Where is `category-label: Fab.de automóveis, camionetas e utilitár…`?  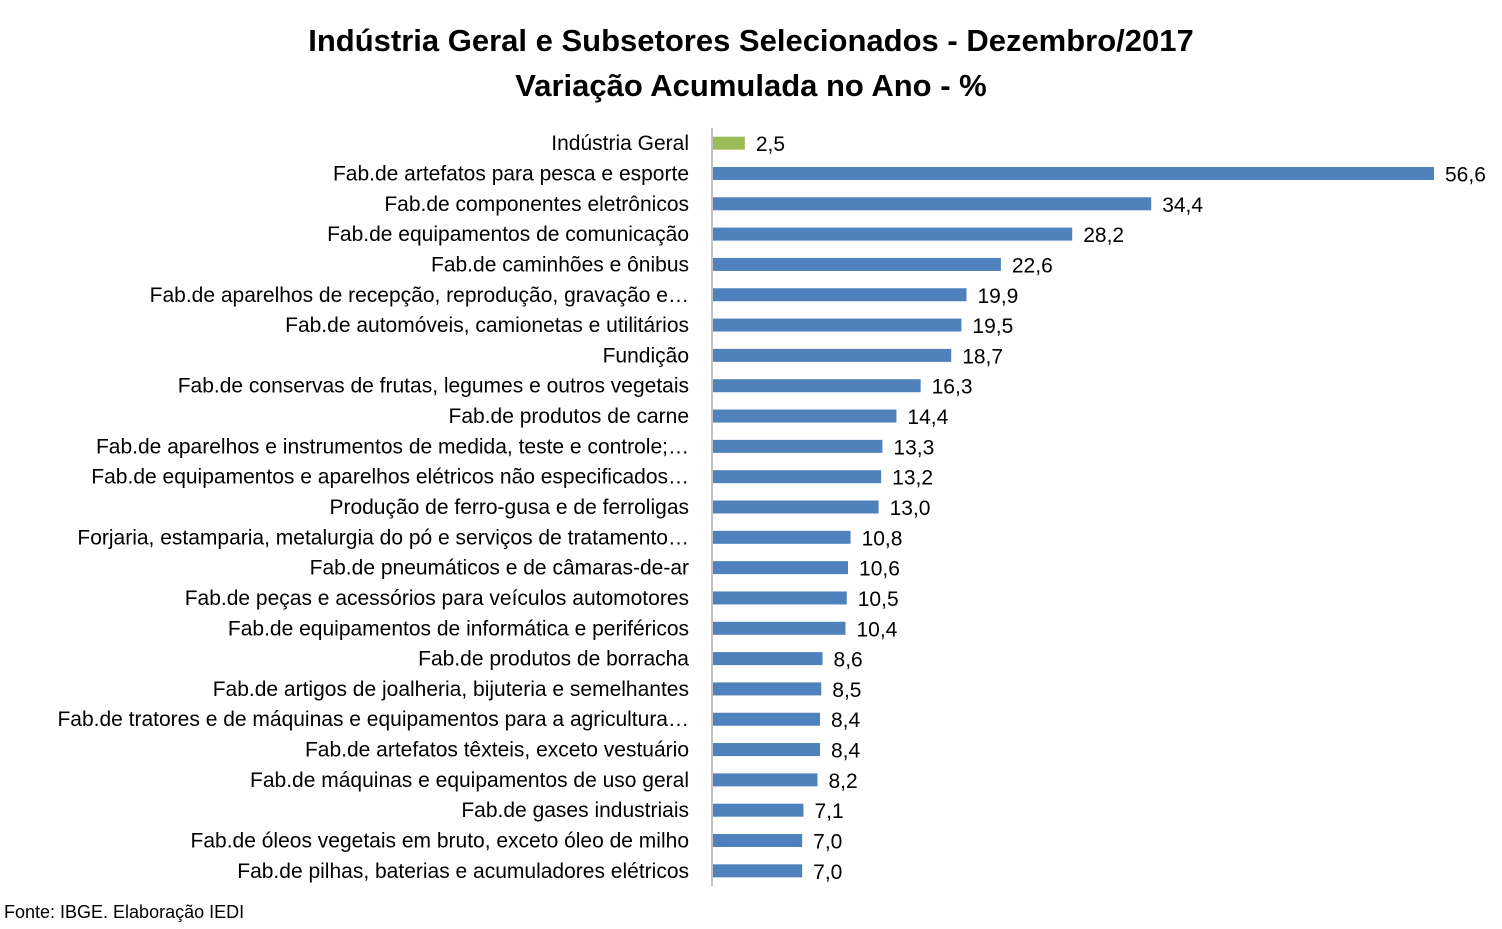 category-label: Fab.de automóveis, camionetas e utilitár… is located at coordinates (487, 325).